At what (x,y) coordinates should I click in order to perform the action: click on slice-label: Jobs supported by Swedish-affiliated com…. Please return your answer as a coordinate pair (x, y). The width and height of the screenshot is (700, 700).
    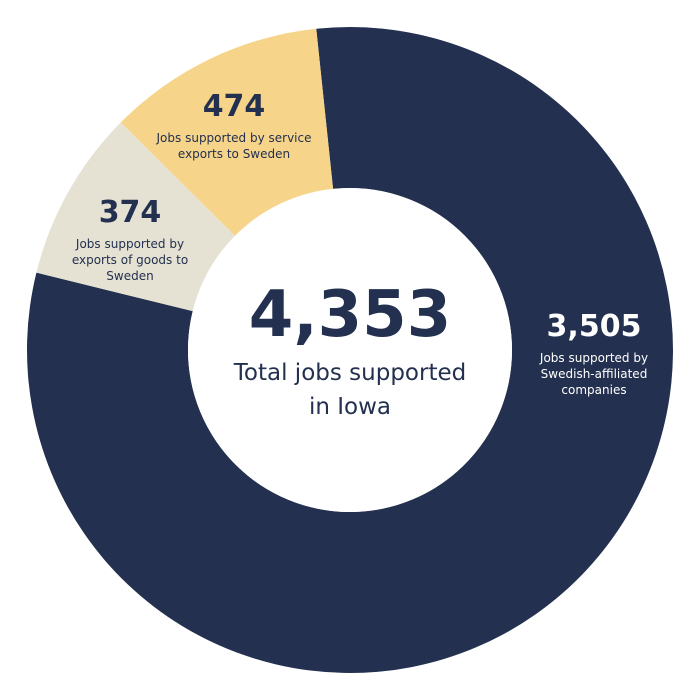
    Looking at the image, I should click on (594, 374).